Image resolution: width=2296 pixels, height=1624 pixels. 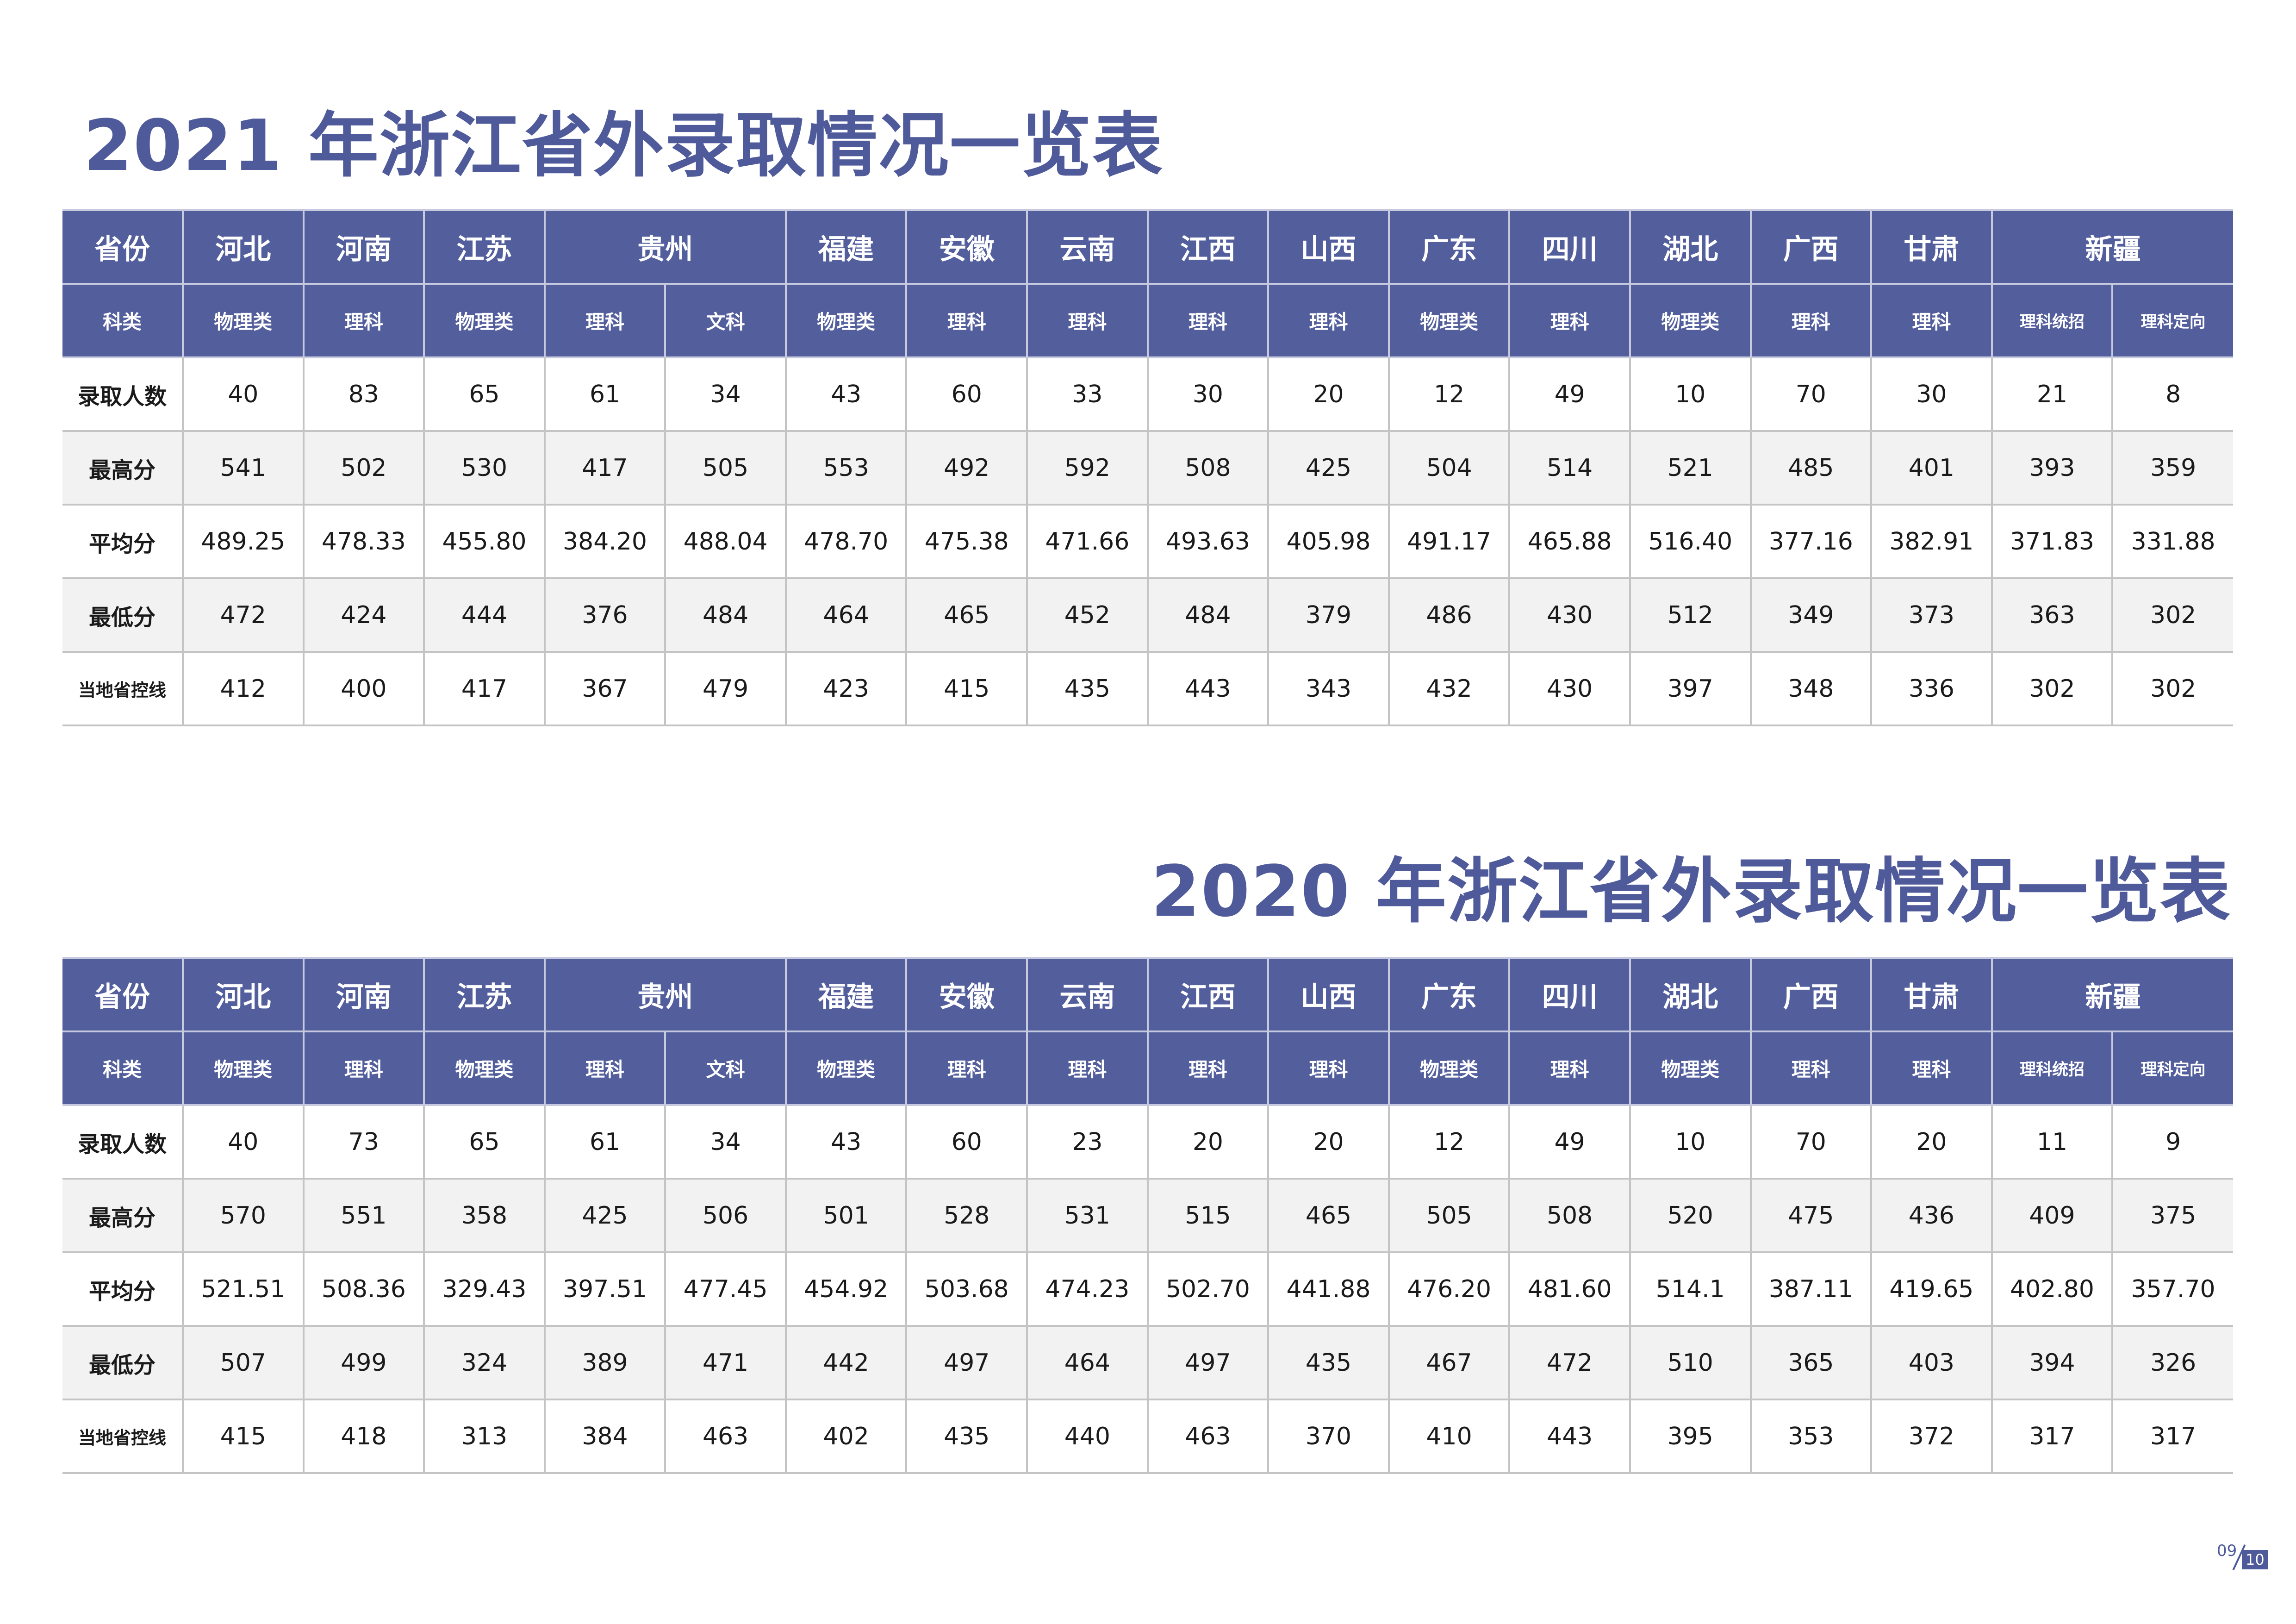 What do you see at coordinates (1449, 247) in the screenshot?
I see `province-header: 广东` at bounding box center [1449, 247].